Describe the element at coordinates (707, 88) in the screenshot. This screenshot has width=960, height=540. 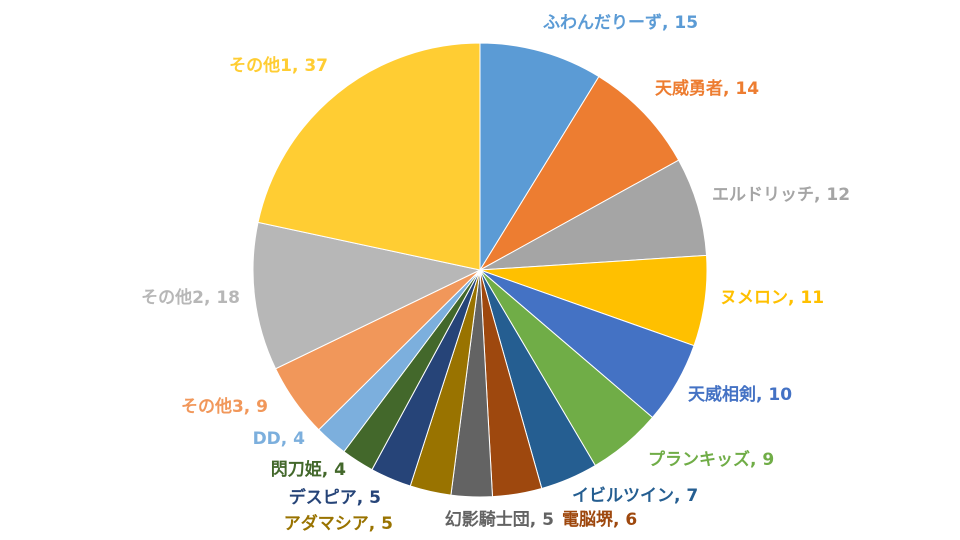
I see `data-label-2: 天威勇者, 14` at that location.